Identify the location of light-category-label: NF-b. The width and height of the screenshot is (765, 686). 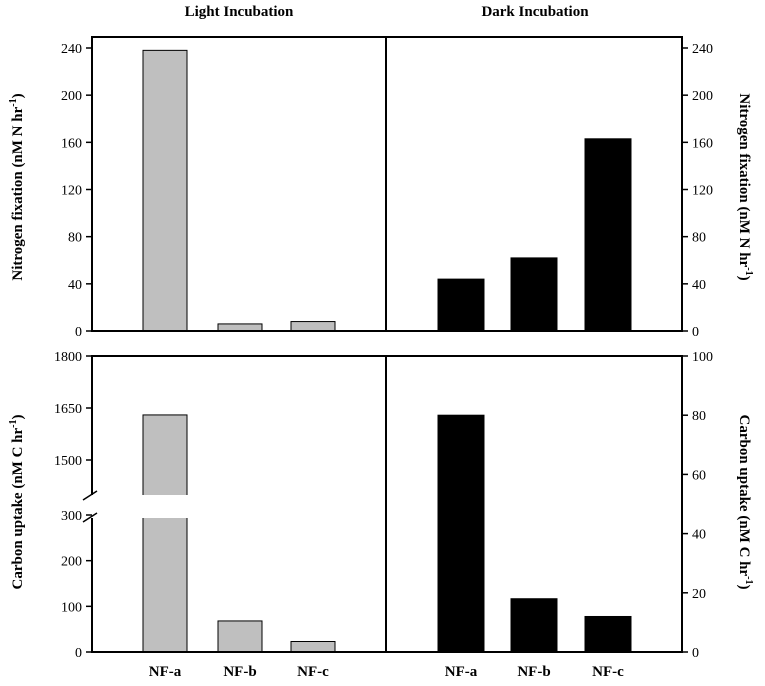
(239, 672).